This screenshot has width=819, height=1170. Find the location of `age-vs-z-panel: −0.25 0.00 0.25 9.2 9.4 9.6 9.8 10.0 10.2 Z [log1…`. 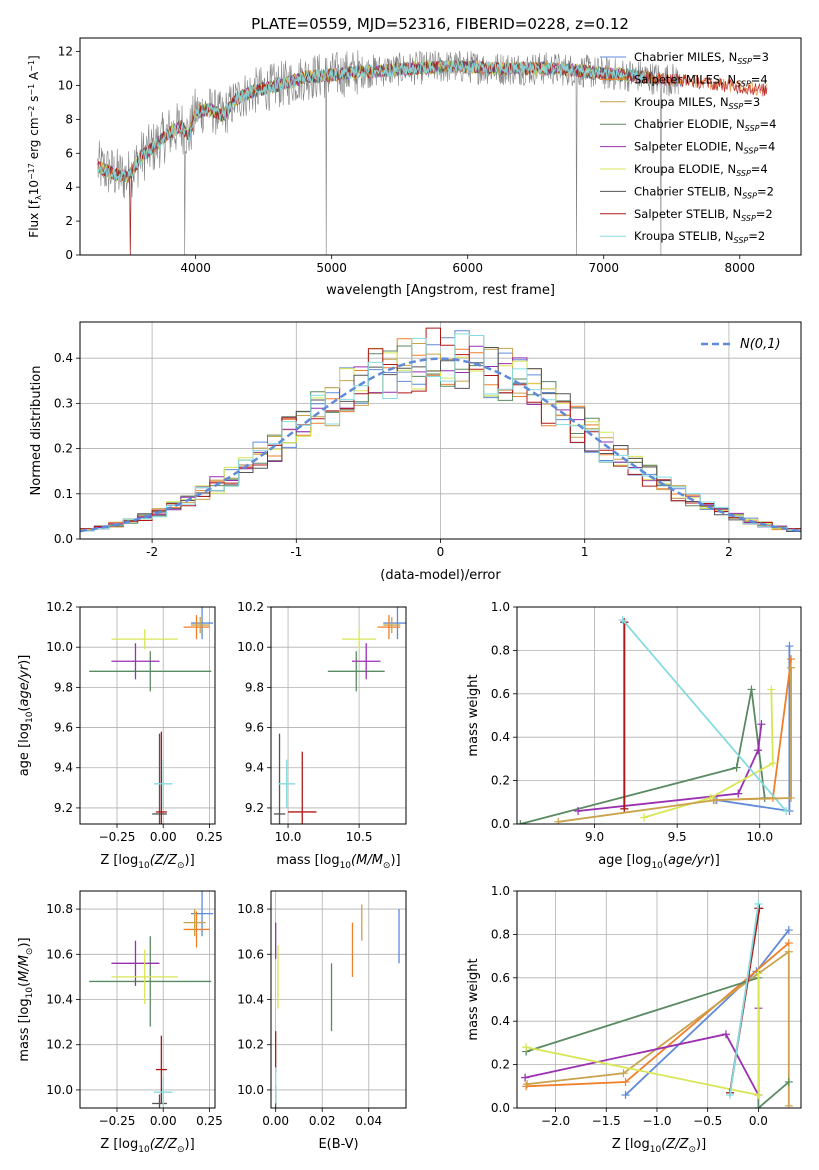

age-vs-z-panel: −0.25 0.00 0.25 9.2 9.4 9.6 9.8 10.0 10.2 Z [log1… is located at coordinates (120, 735).